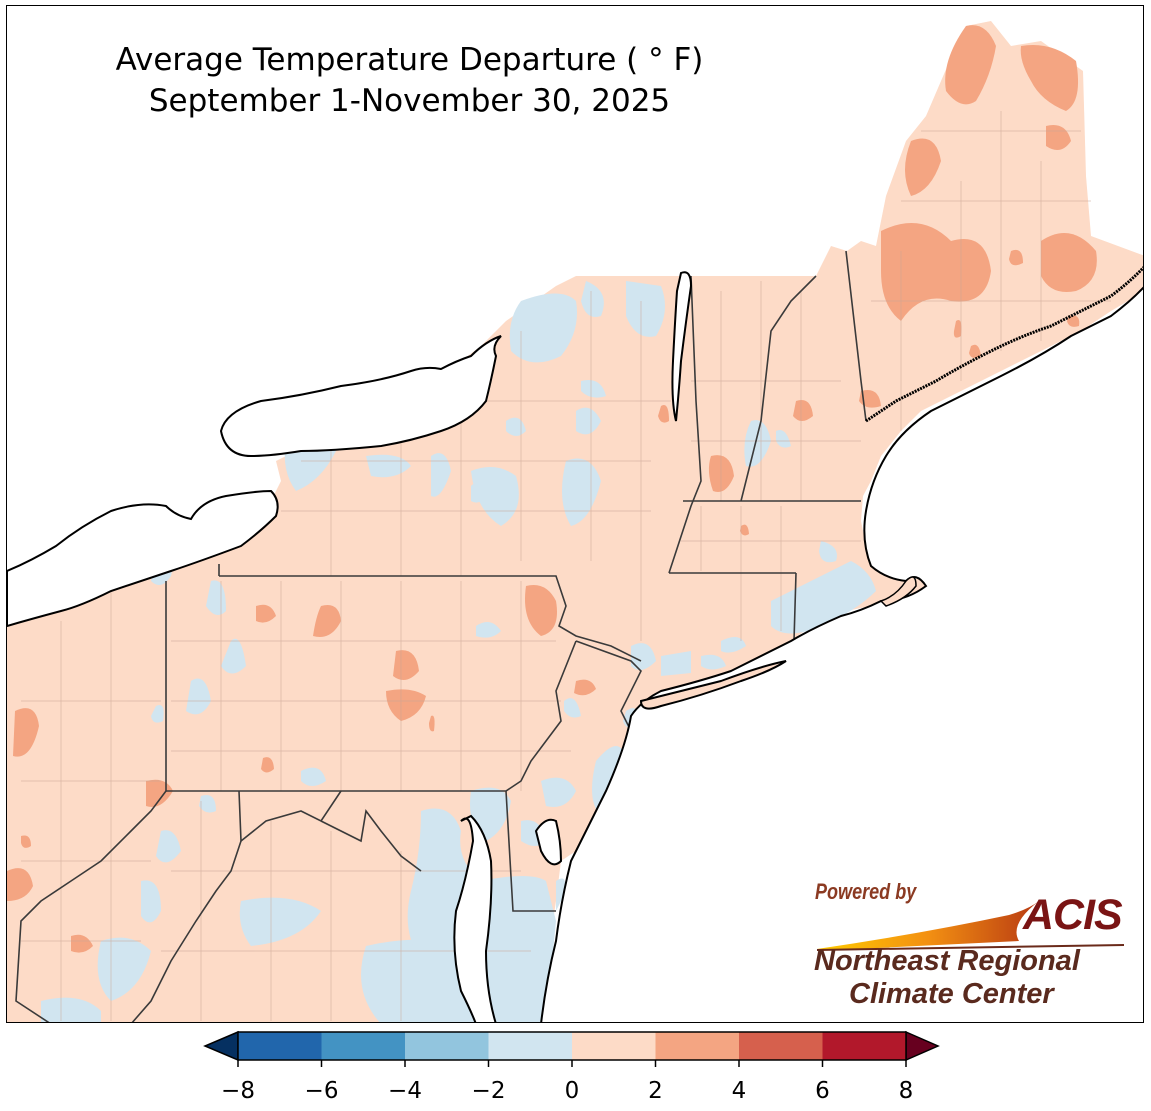 The image size is (1151, 1111). Describe the element at coordinates (128, 906) in the screenshot. I see `wv-outline` at that location.